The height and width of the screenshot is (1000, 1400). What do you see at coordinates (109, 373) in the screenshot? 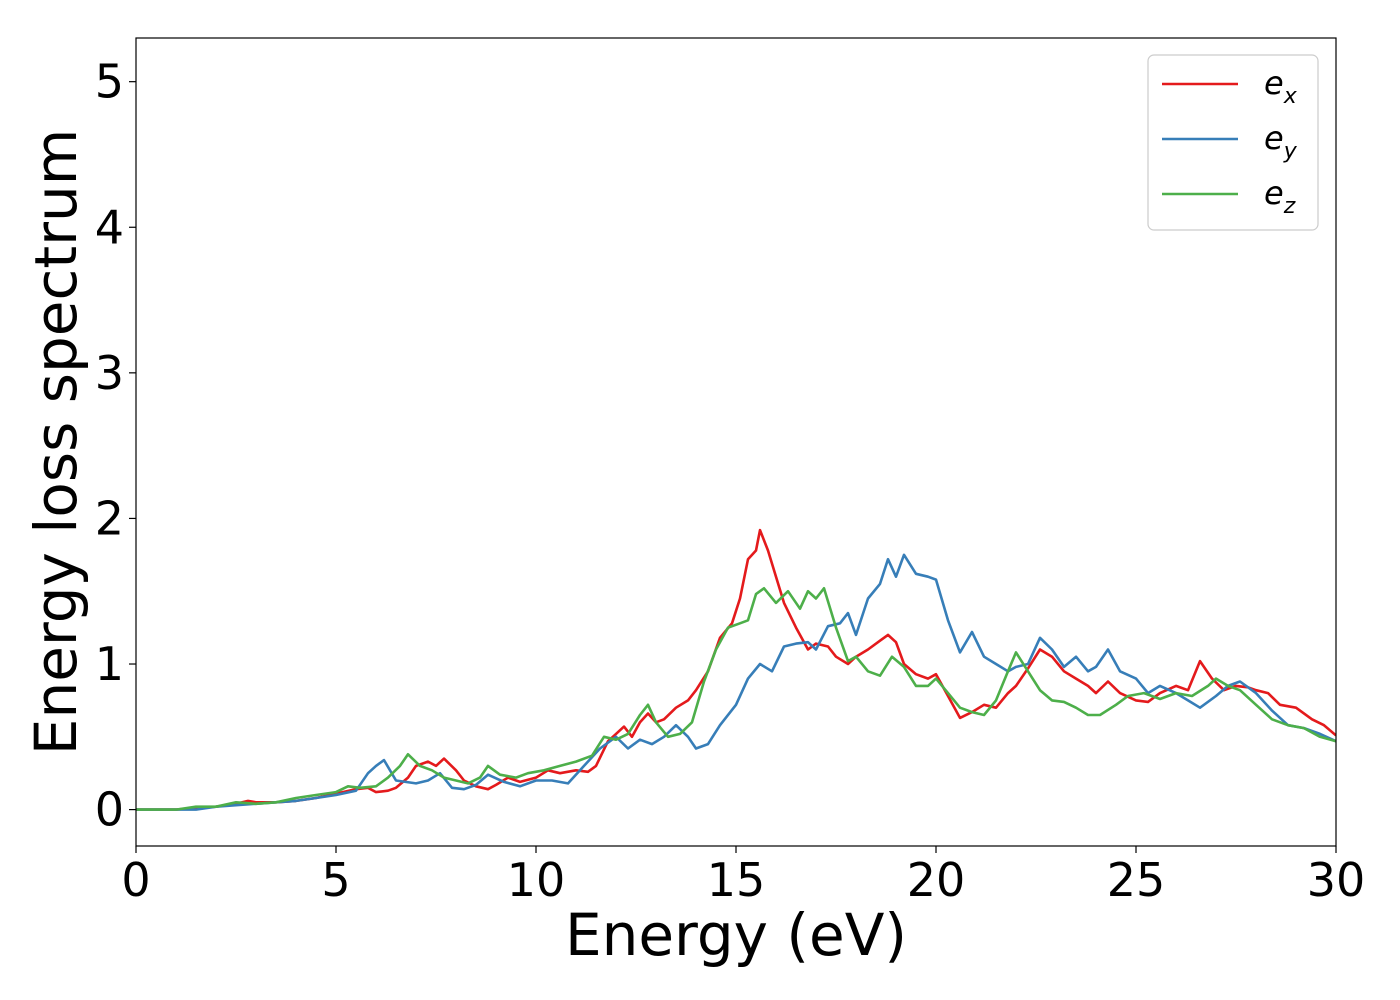
I see `y-tick-label: 3` at bounding box center [109, 373].